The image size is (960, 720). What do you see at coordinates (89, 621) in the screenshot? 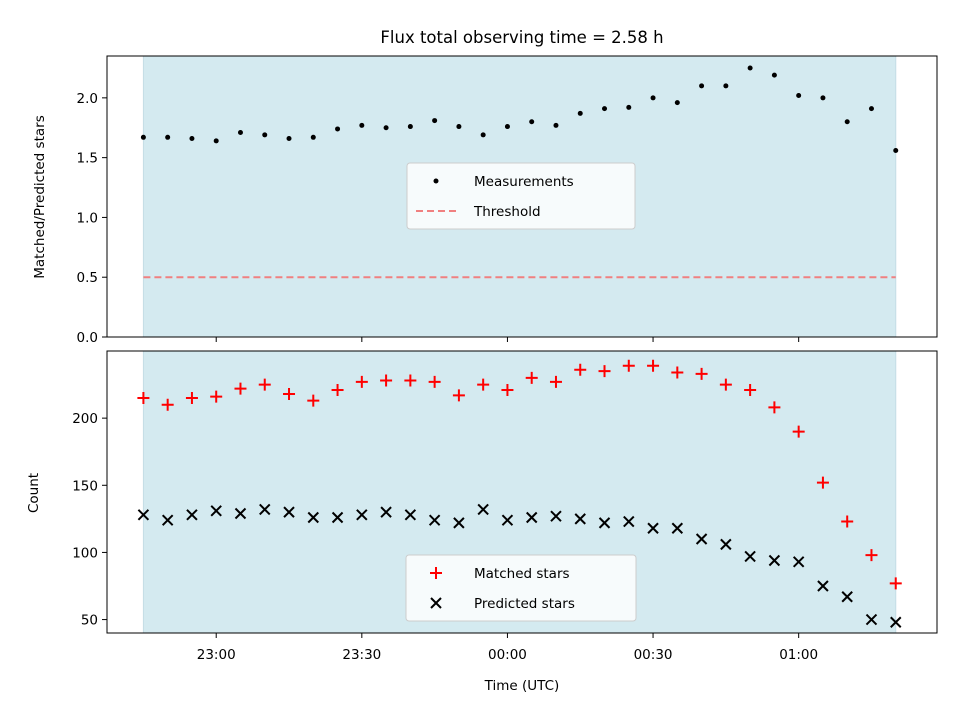
I see `bottom-y-tick-label: 50` at bounding box center [89, 621].